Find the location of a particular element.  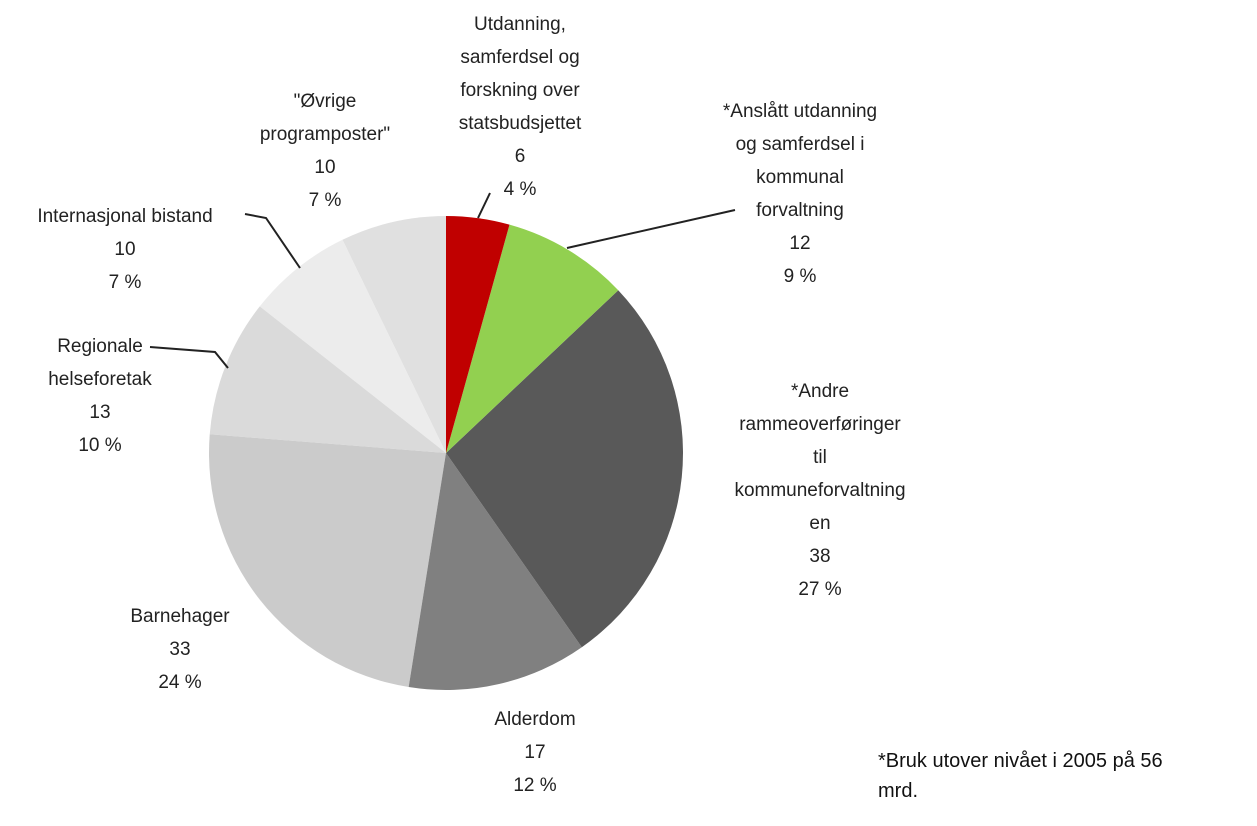

footnote: *Bruk utover nivået i 2005 på 56 mrd. is located at coordinates (1020, 776).